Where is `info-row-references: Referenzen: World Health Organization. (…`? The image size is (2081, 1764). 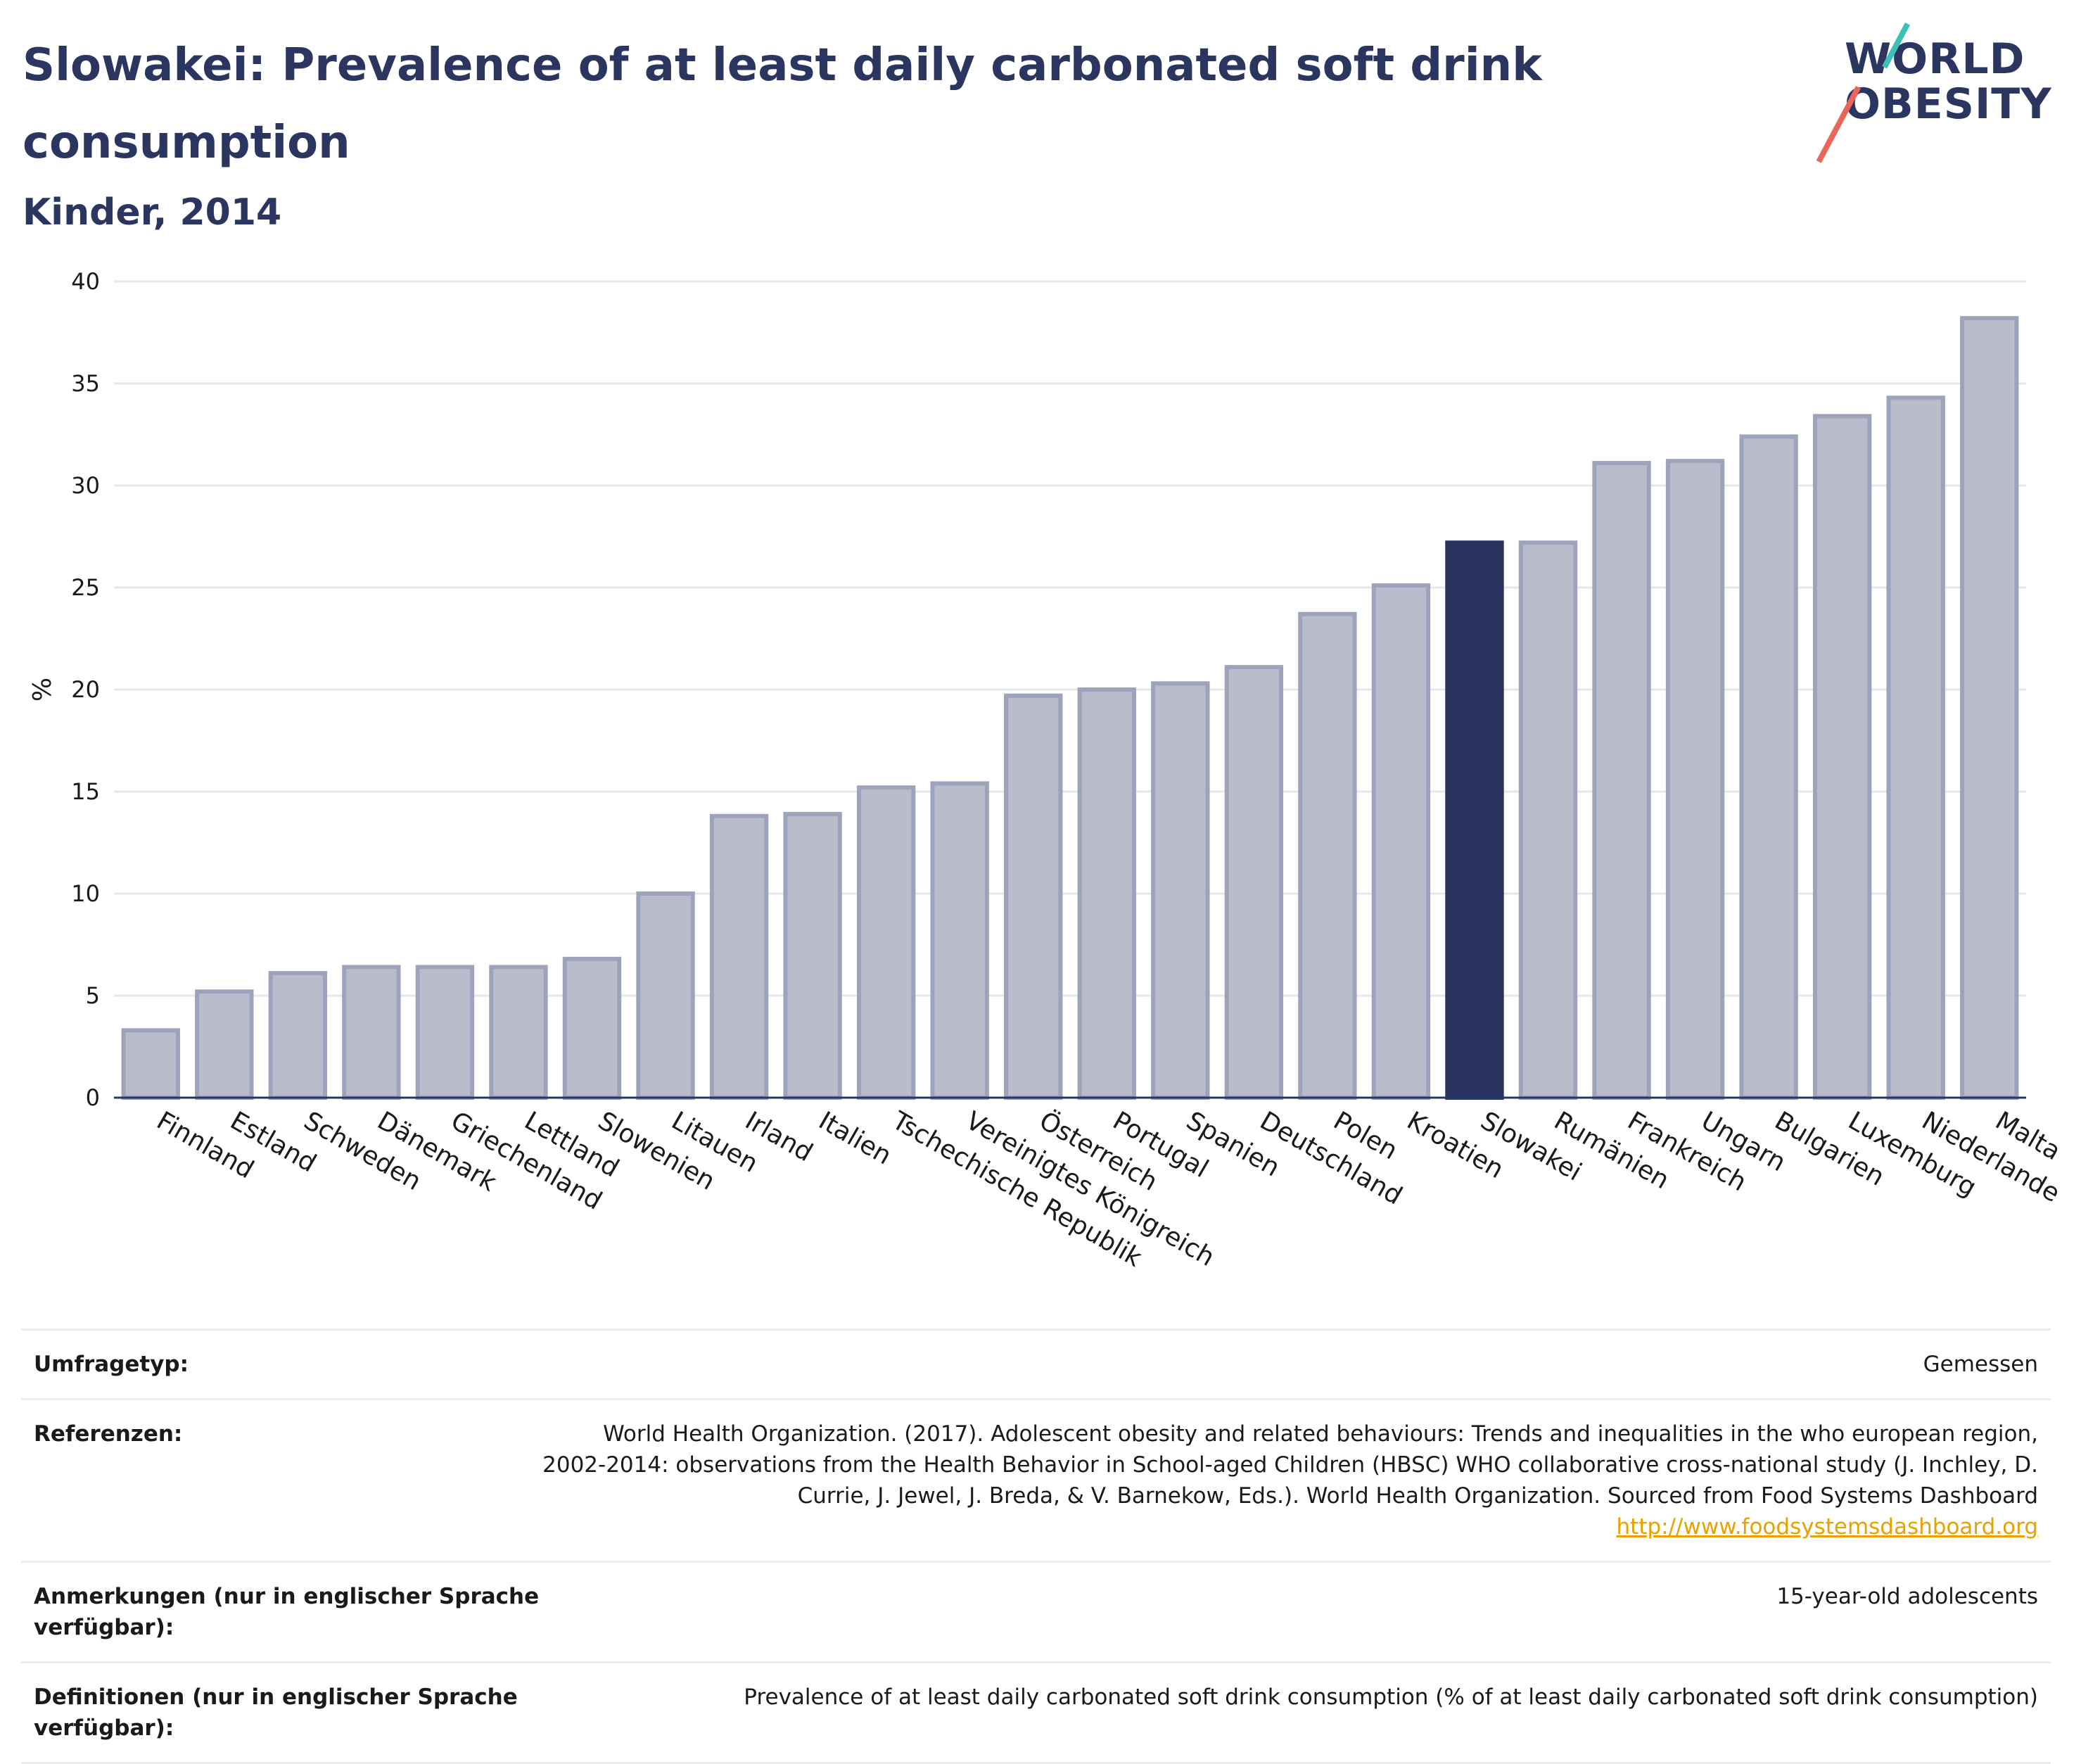
info-row-references: Referenzen: World Health Organization. (… is located at coordinates (1036, 1479).